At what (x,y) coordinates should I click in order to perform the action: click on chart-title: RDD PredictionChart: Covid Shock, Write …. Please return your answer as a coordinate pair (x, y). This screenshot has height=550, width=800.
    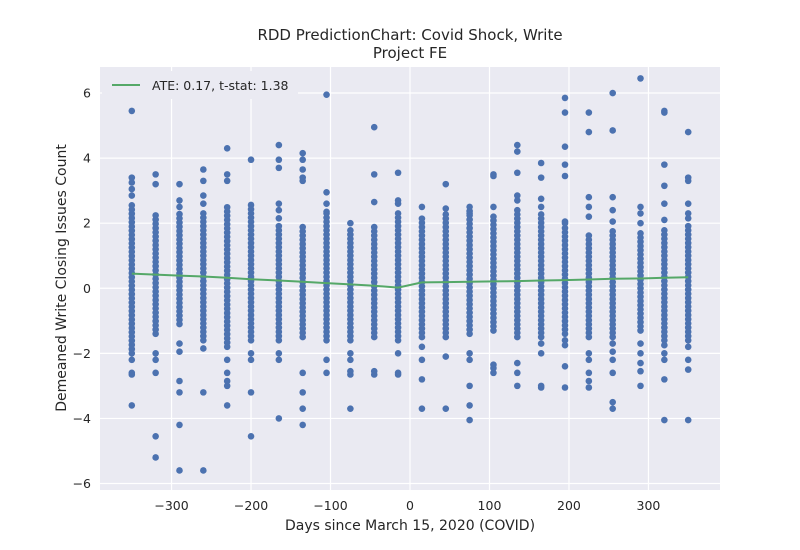
    Looking at the image, I should click on (409, 44).